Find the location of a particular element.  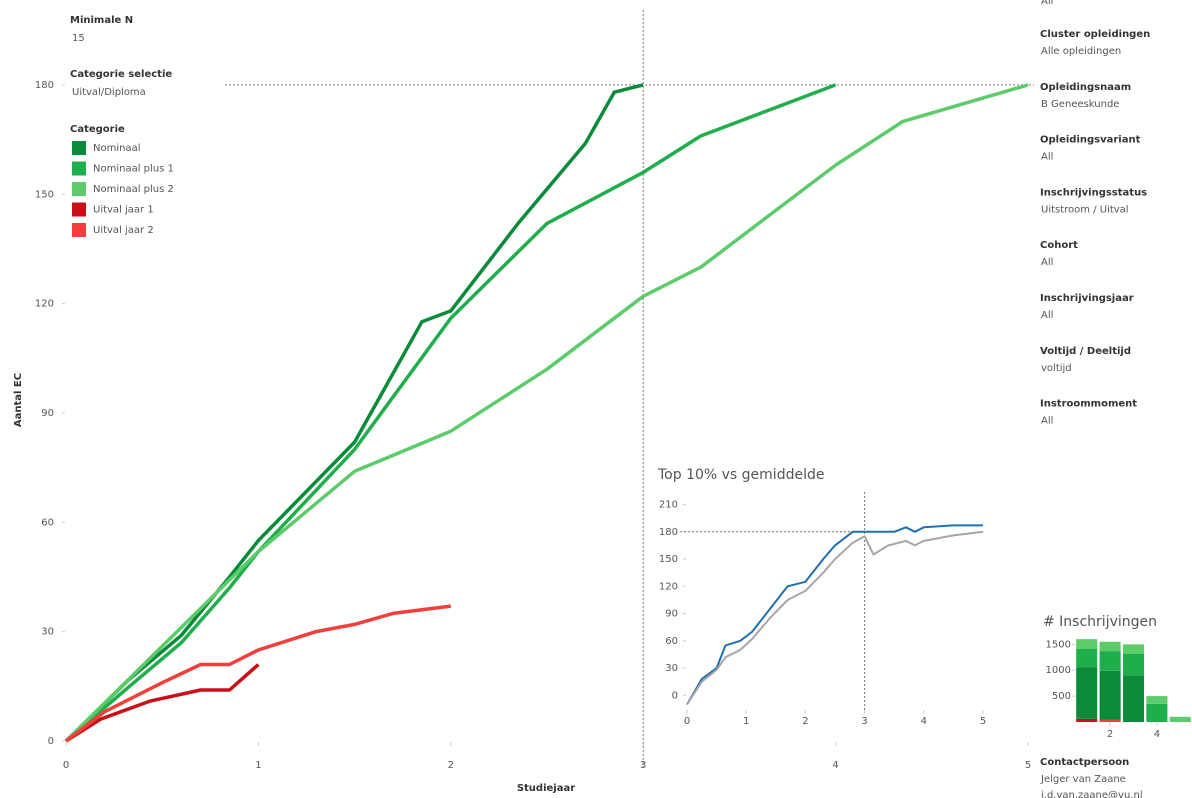

legend-label: Uitval jaar 2 is located at coordinates (123, 230).